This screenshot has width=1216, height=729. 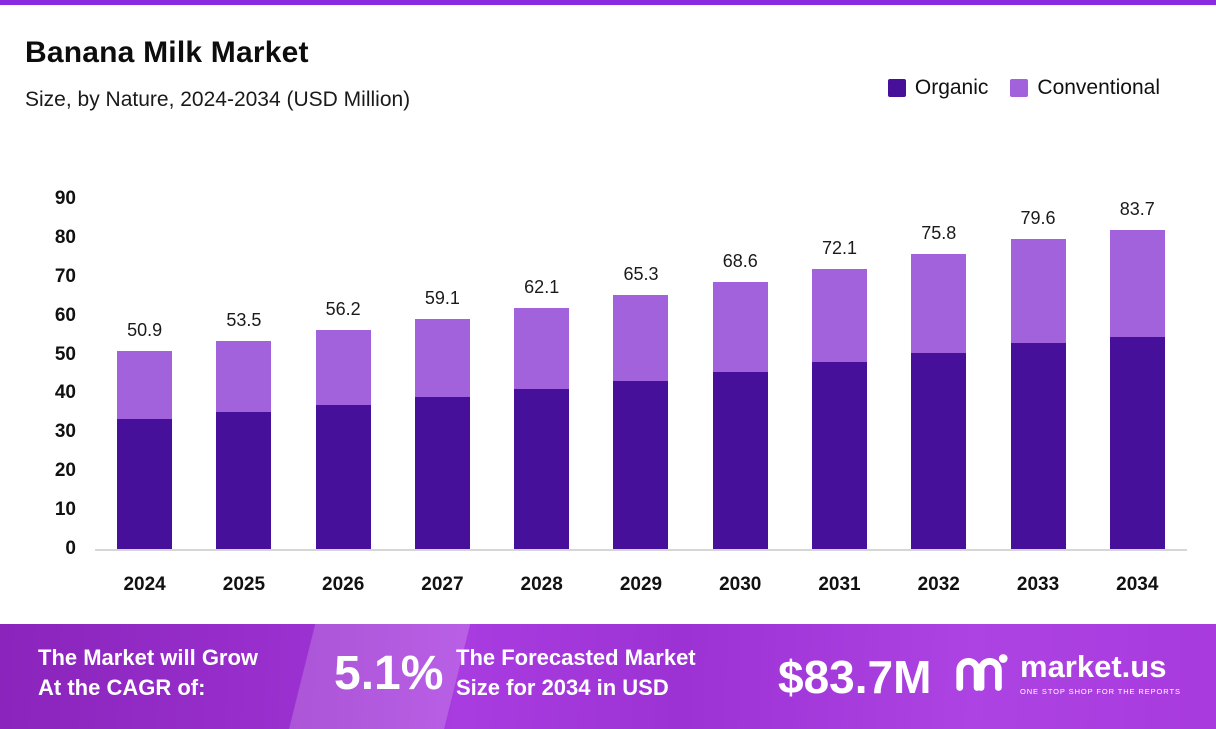 What do you see at coordinates (65, 276) in the screenshot?
I see `y-axis-tick-label: 70` at bounding box center [65, 276].